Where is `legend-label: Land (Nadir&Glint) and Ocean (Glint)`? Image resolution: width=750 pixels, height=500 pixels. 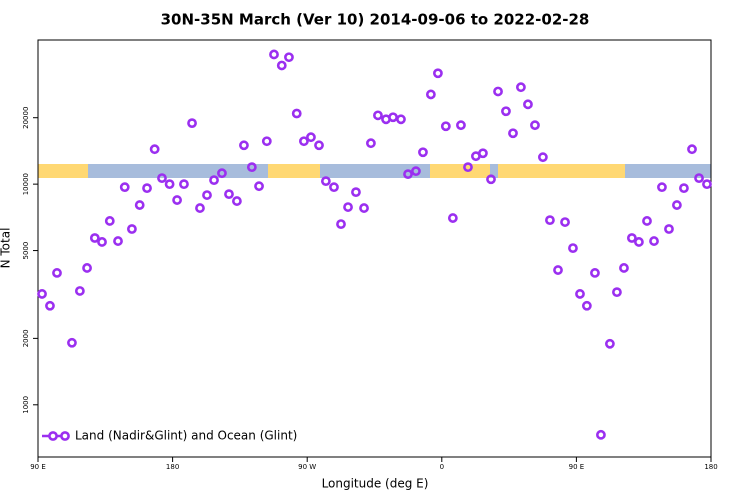
legend-label: Land (Nadir&Glint) and Ocean (Glint) is located at coordinates (186, 436).